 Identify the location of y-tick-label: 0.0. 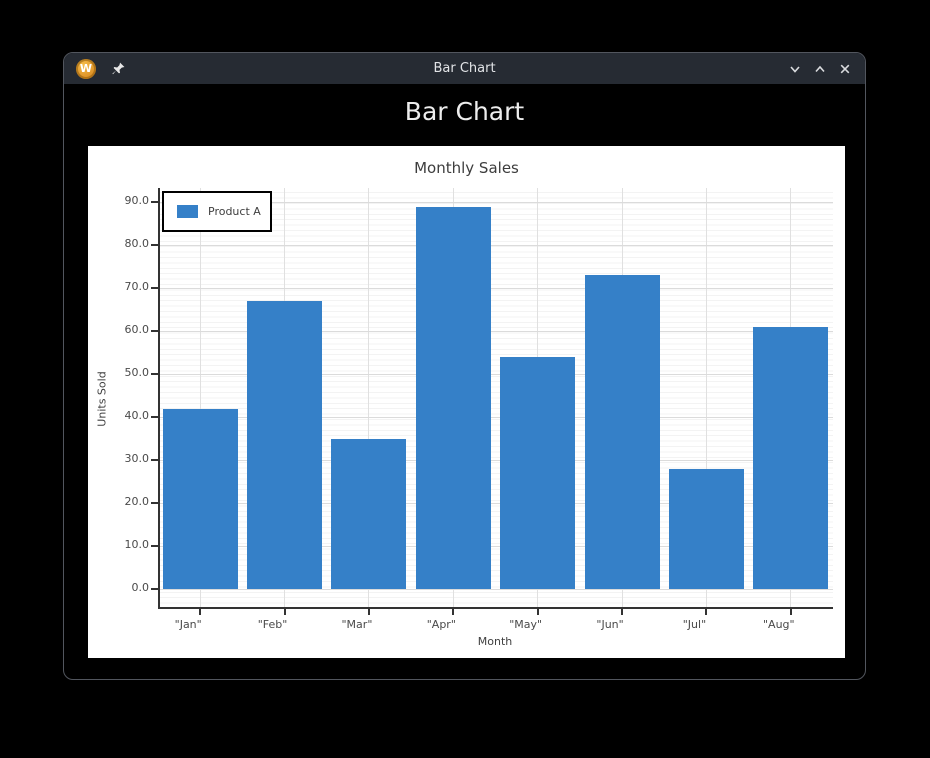
(140, 588).